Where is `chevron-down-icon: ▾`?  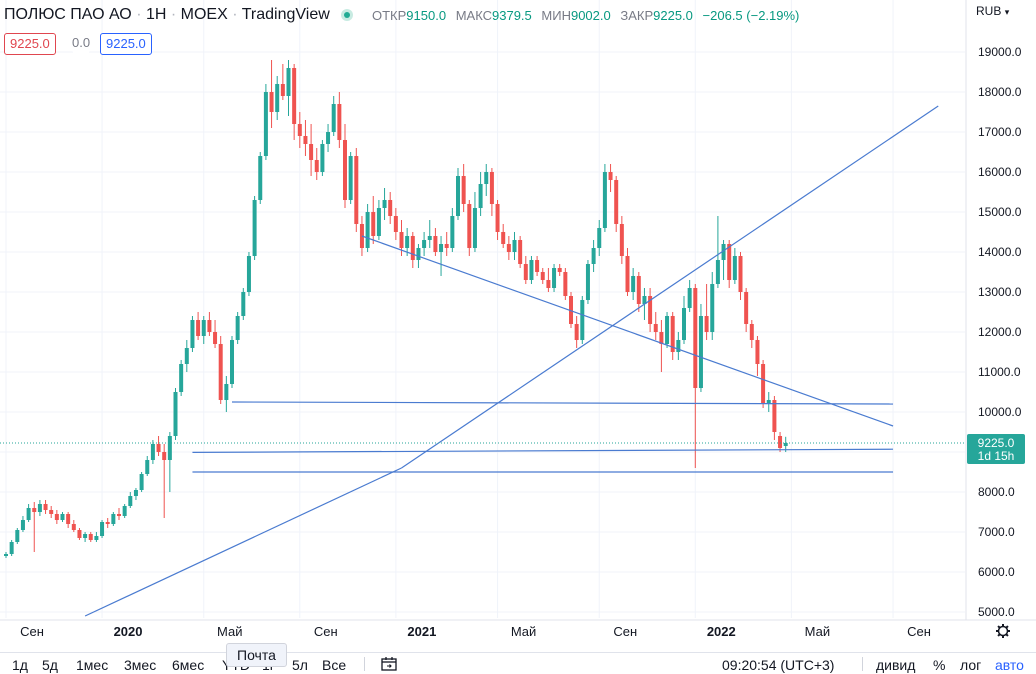
chevron-down-icon: ▾ is located at coordinates (1007, 12).